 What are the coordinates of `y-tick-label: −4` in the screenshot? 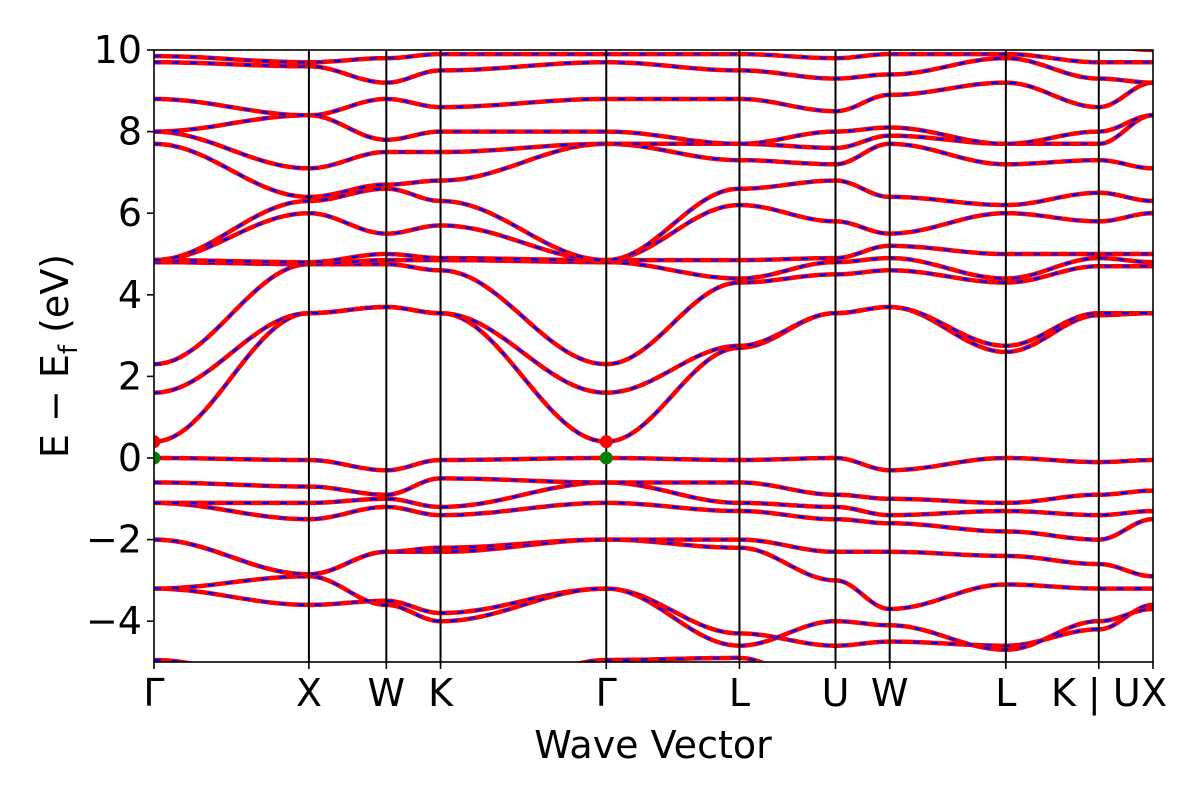 It's located at (114, 621).